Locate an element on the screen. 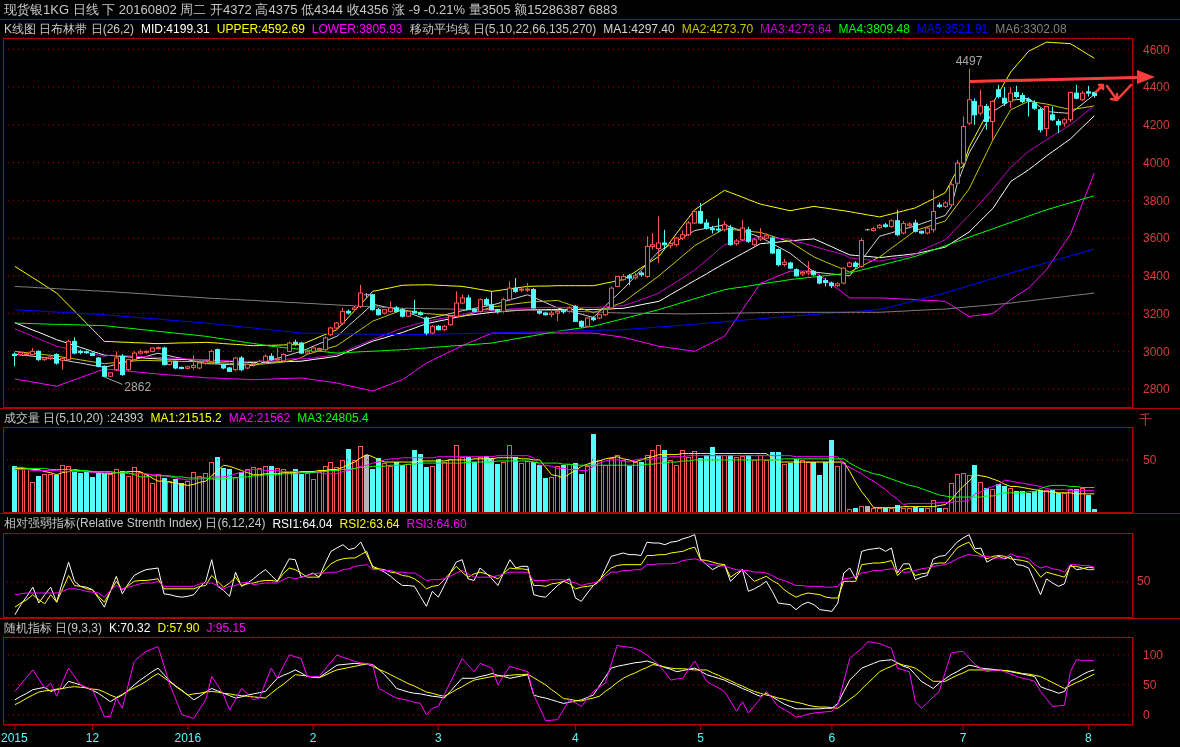 Image resolution: width=1180 pixels, height=747 pixels. text: MA3:4273.64 is located at coordinates (796, 29).